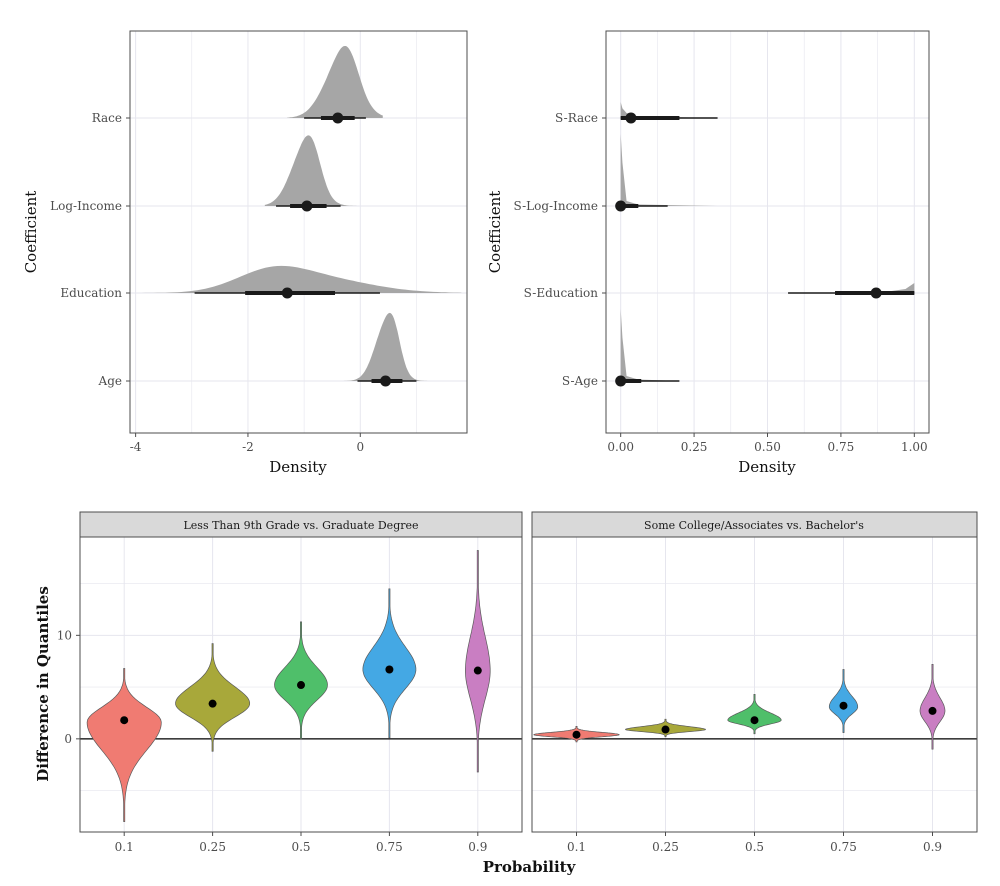  I want to click on y-tick-label: S-Education, so click(561, 293).